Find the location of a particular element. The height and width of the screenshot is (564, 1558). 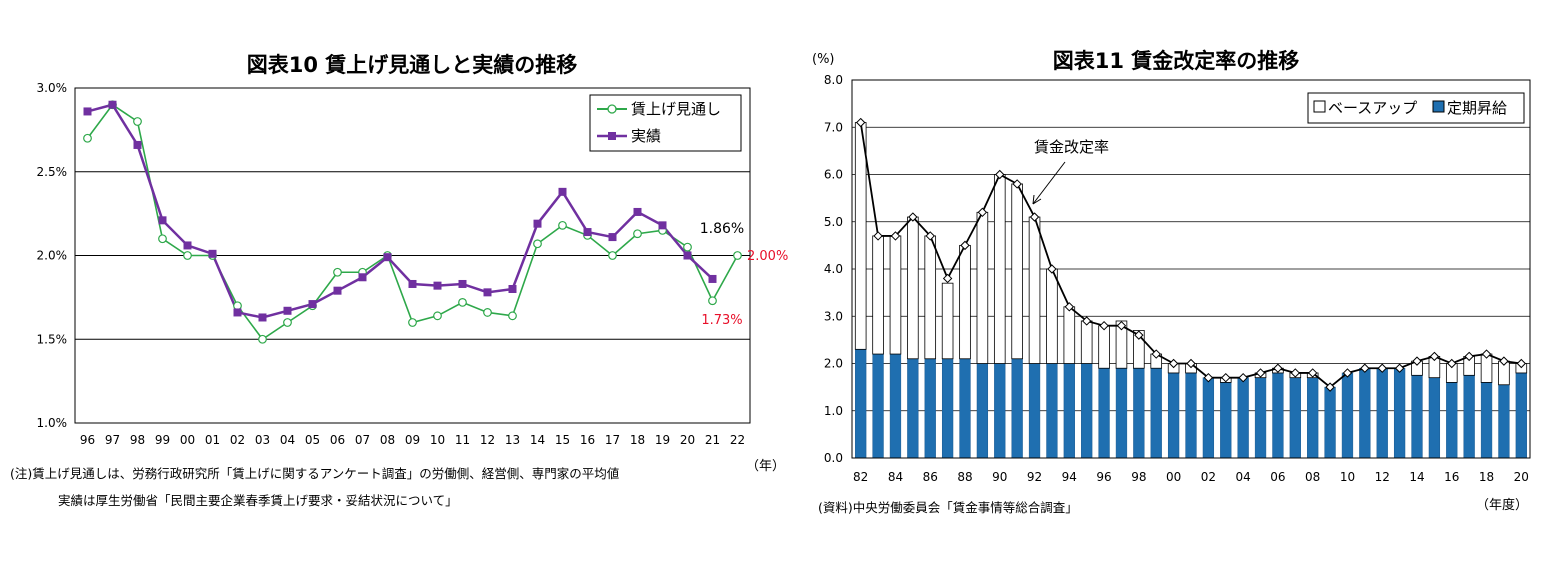

x-tick-label: 88 is located at coordinates (964, 477).